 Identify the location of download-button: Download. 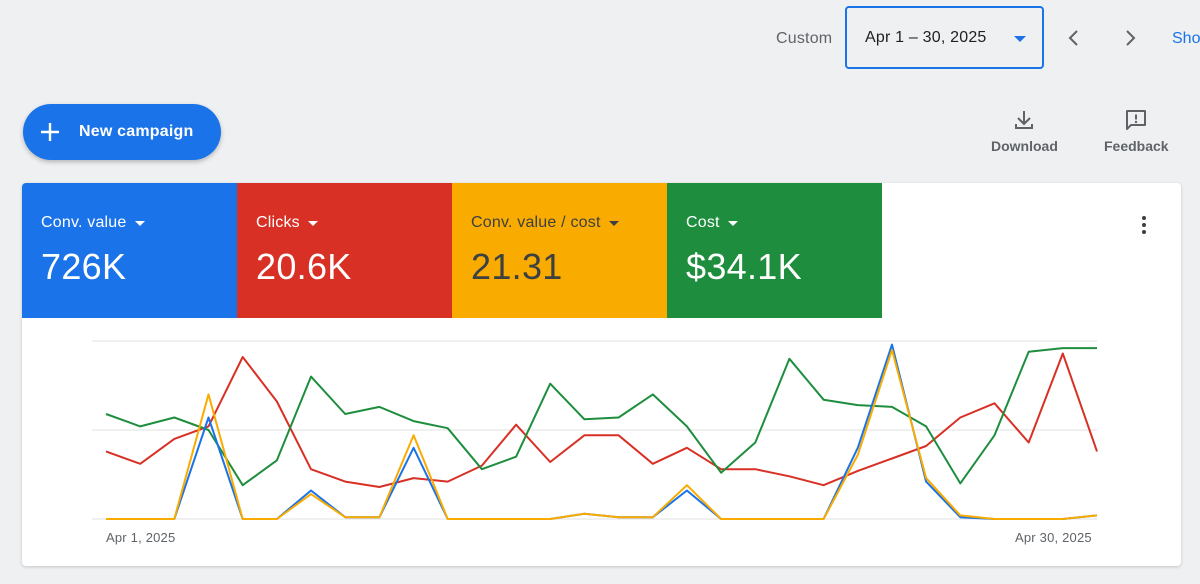
(1024, 131).